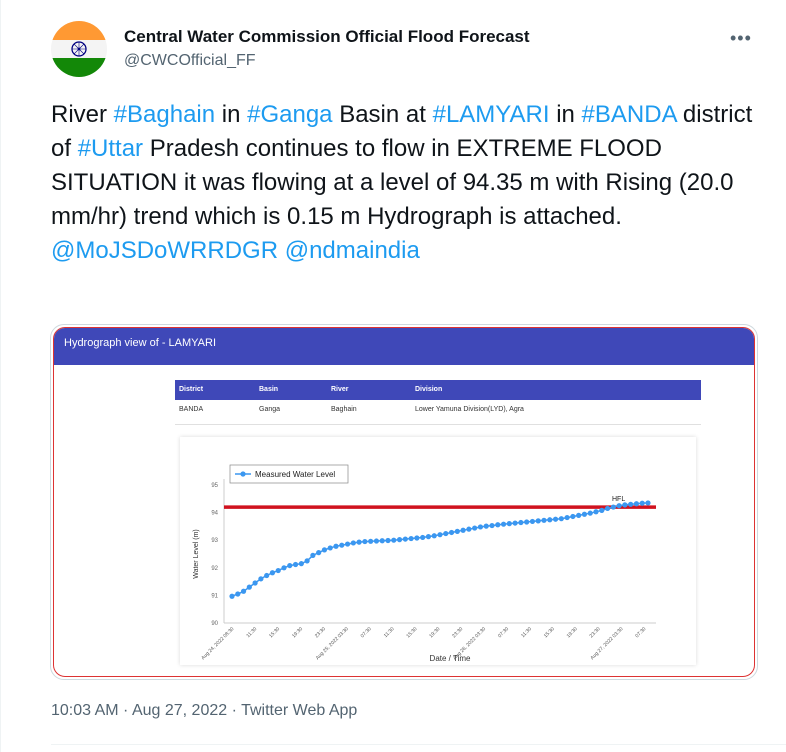  Describe the element at coordinates (214, 569) in the screenshot. I see `y-tick-label: 92` at that location.